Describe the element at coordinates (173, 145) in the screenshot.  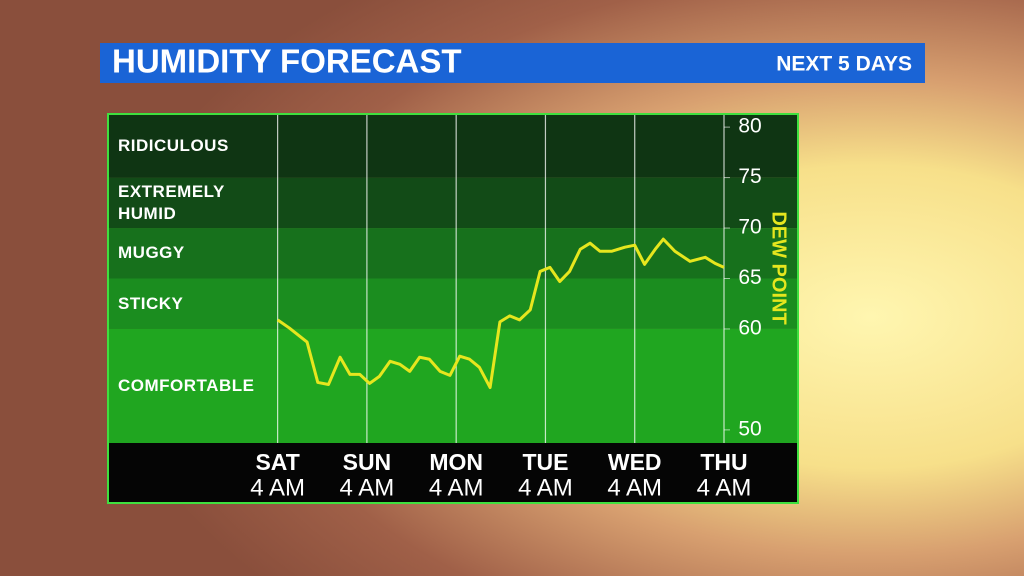
I see `band-label: RIDICULOUS` at that location.